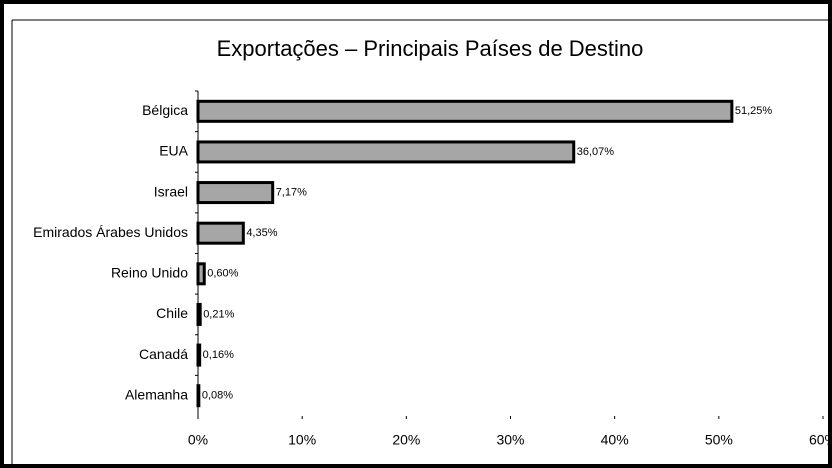 This screenshot has width=832, height=468. I want to click on x-tick-label: 0%, so click(198, 440).